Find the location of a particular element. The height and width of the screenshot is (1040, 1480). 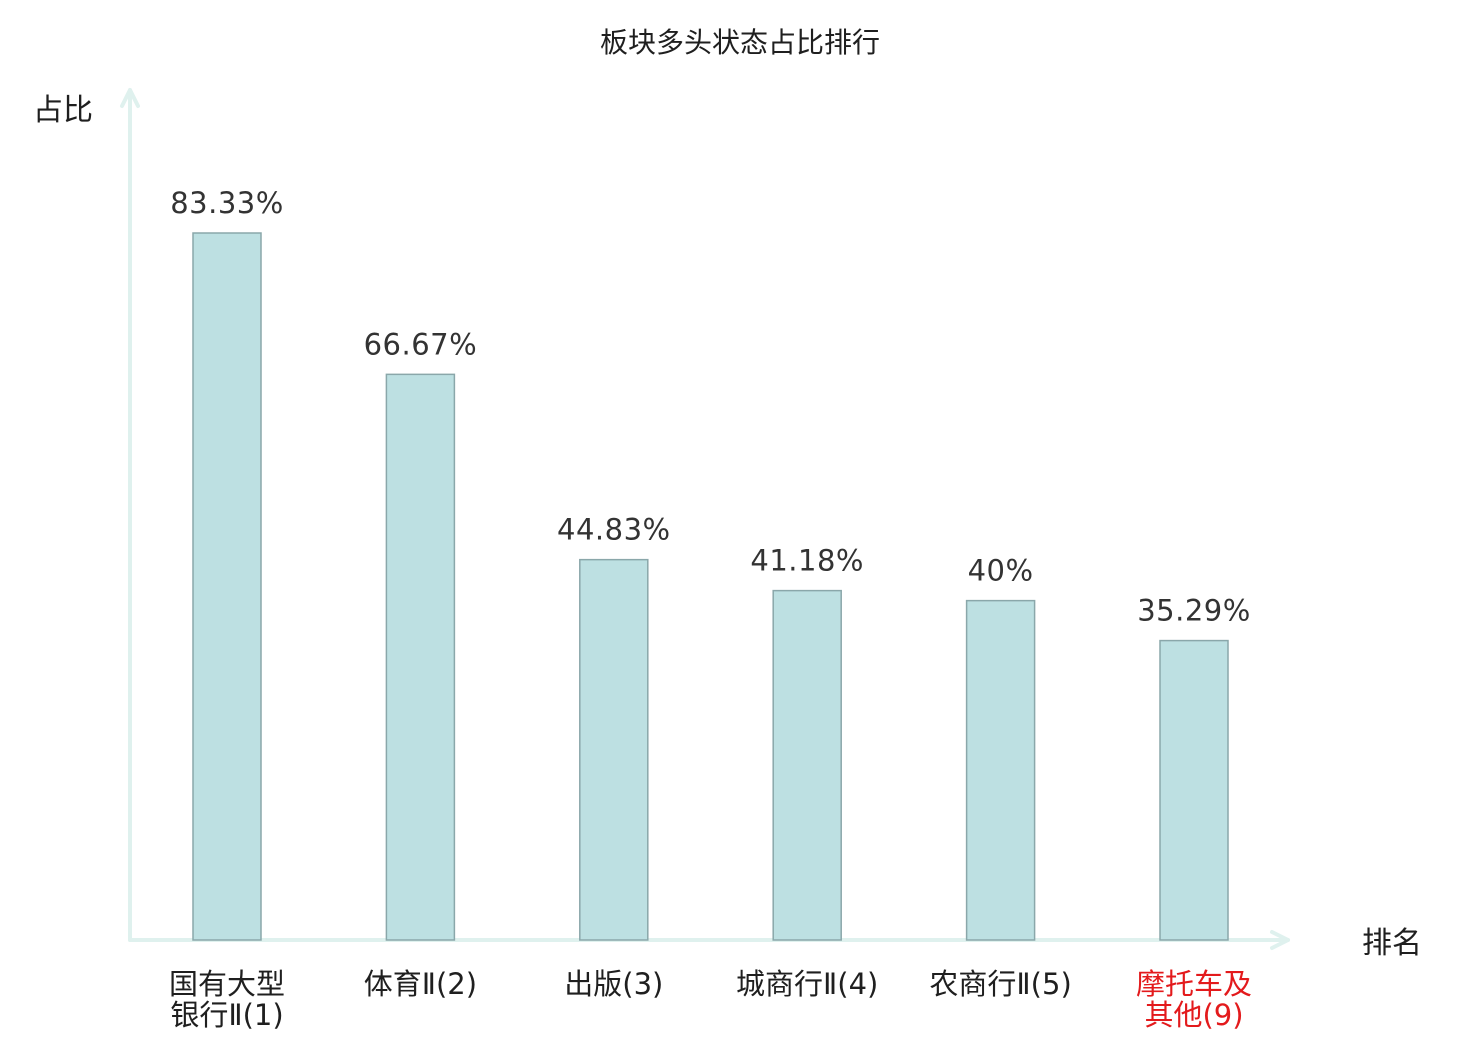

x-tick-label-6: 摩托车及其他(9) is located at coordinates (1194, 999).